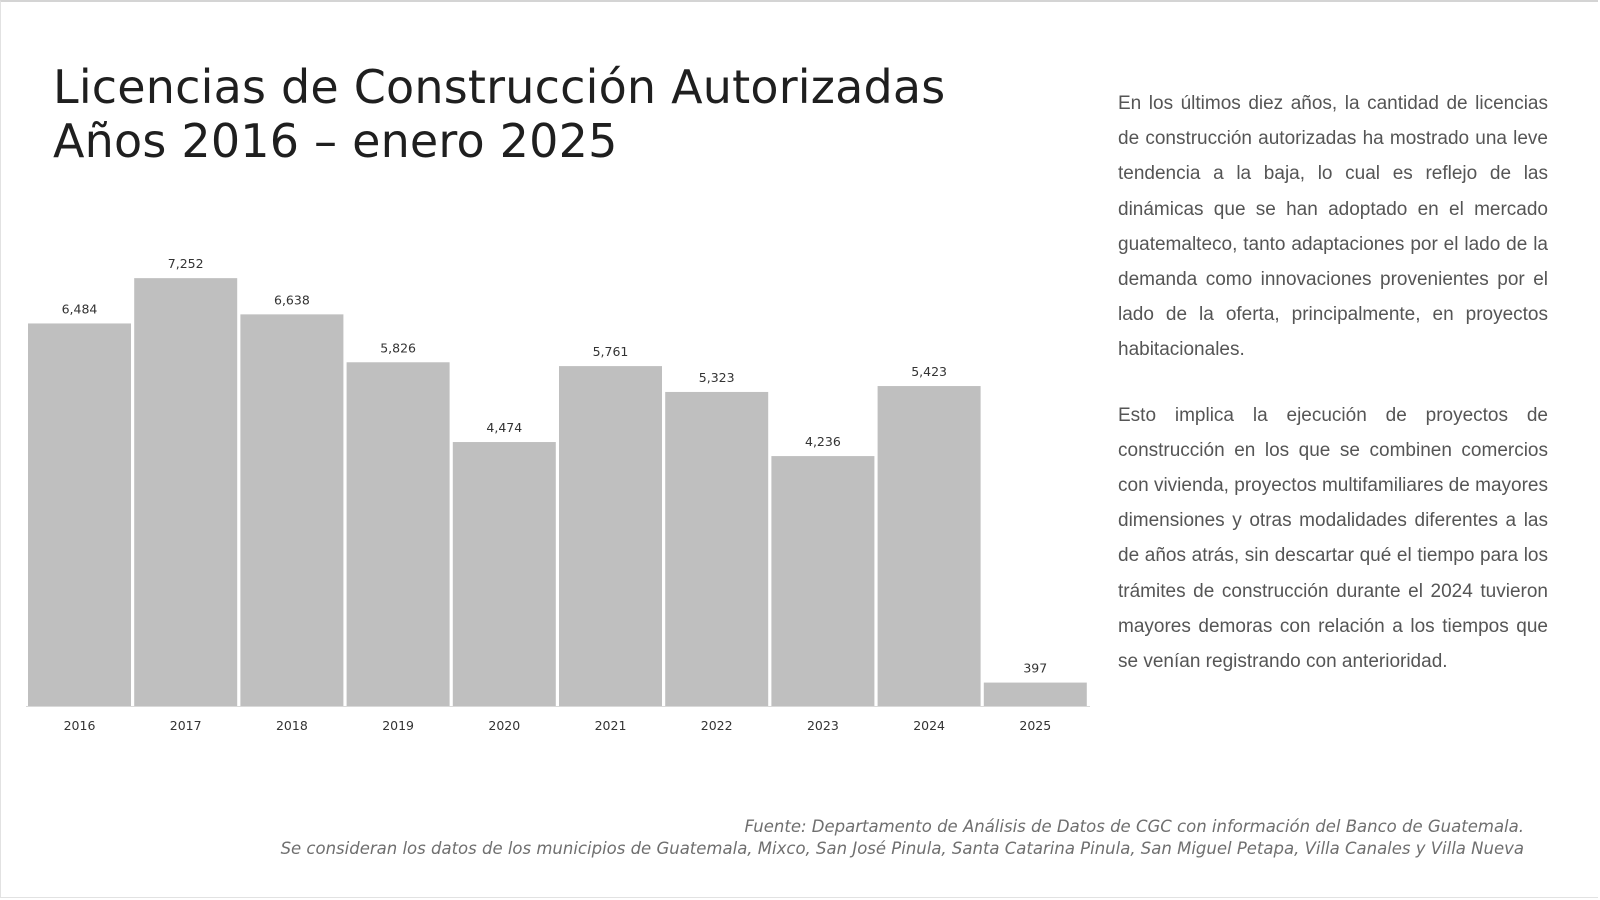 The height and width of the screenshot is (900, 1600). I want to click on bar-2019, so click(398, 534).